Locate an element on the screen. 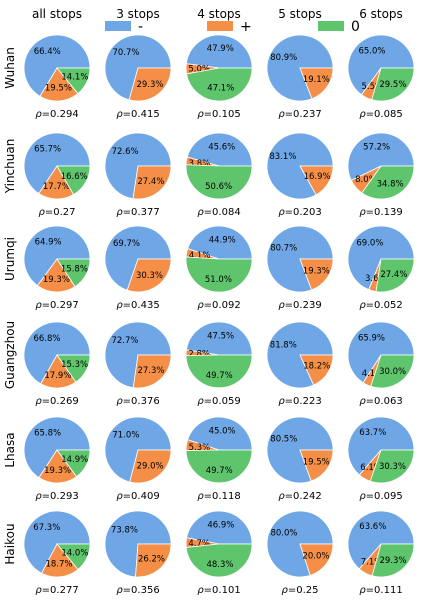 The width and height of the screenshot is (436, 604). rho-value: =0.095 is located at coordinates (384, 496).